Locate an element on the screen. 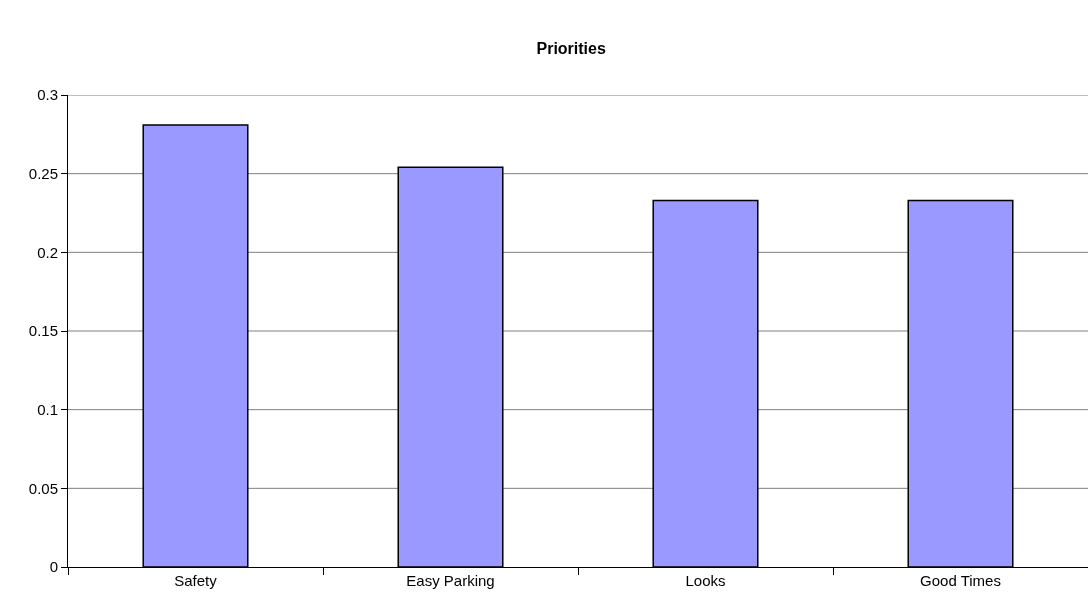  y-tick-label: 0.1 is located at coordinates (47, 409).